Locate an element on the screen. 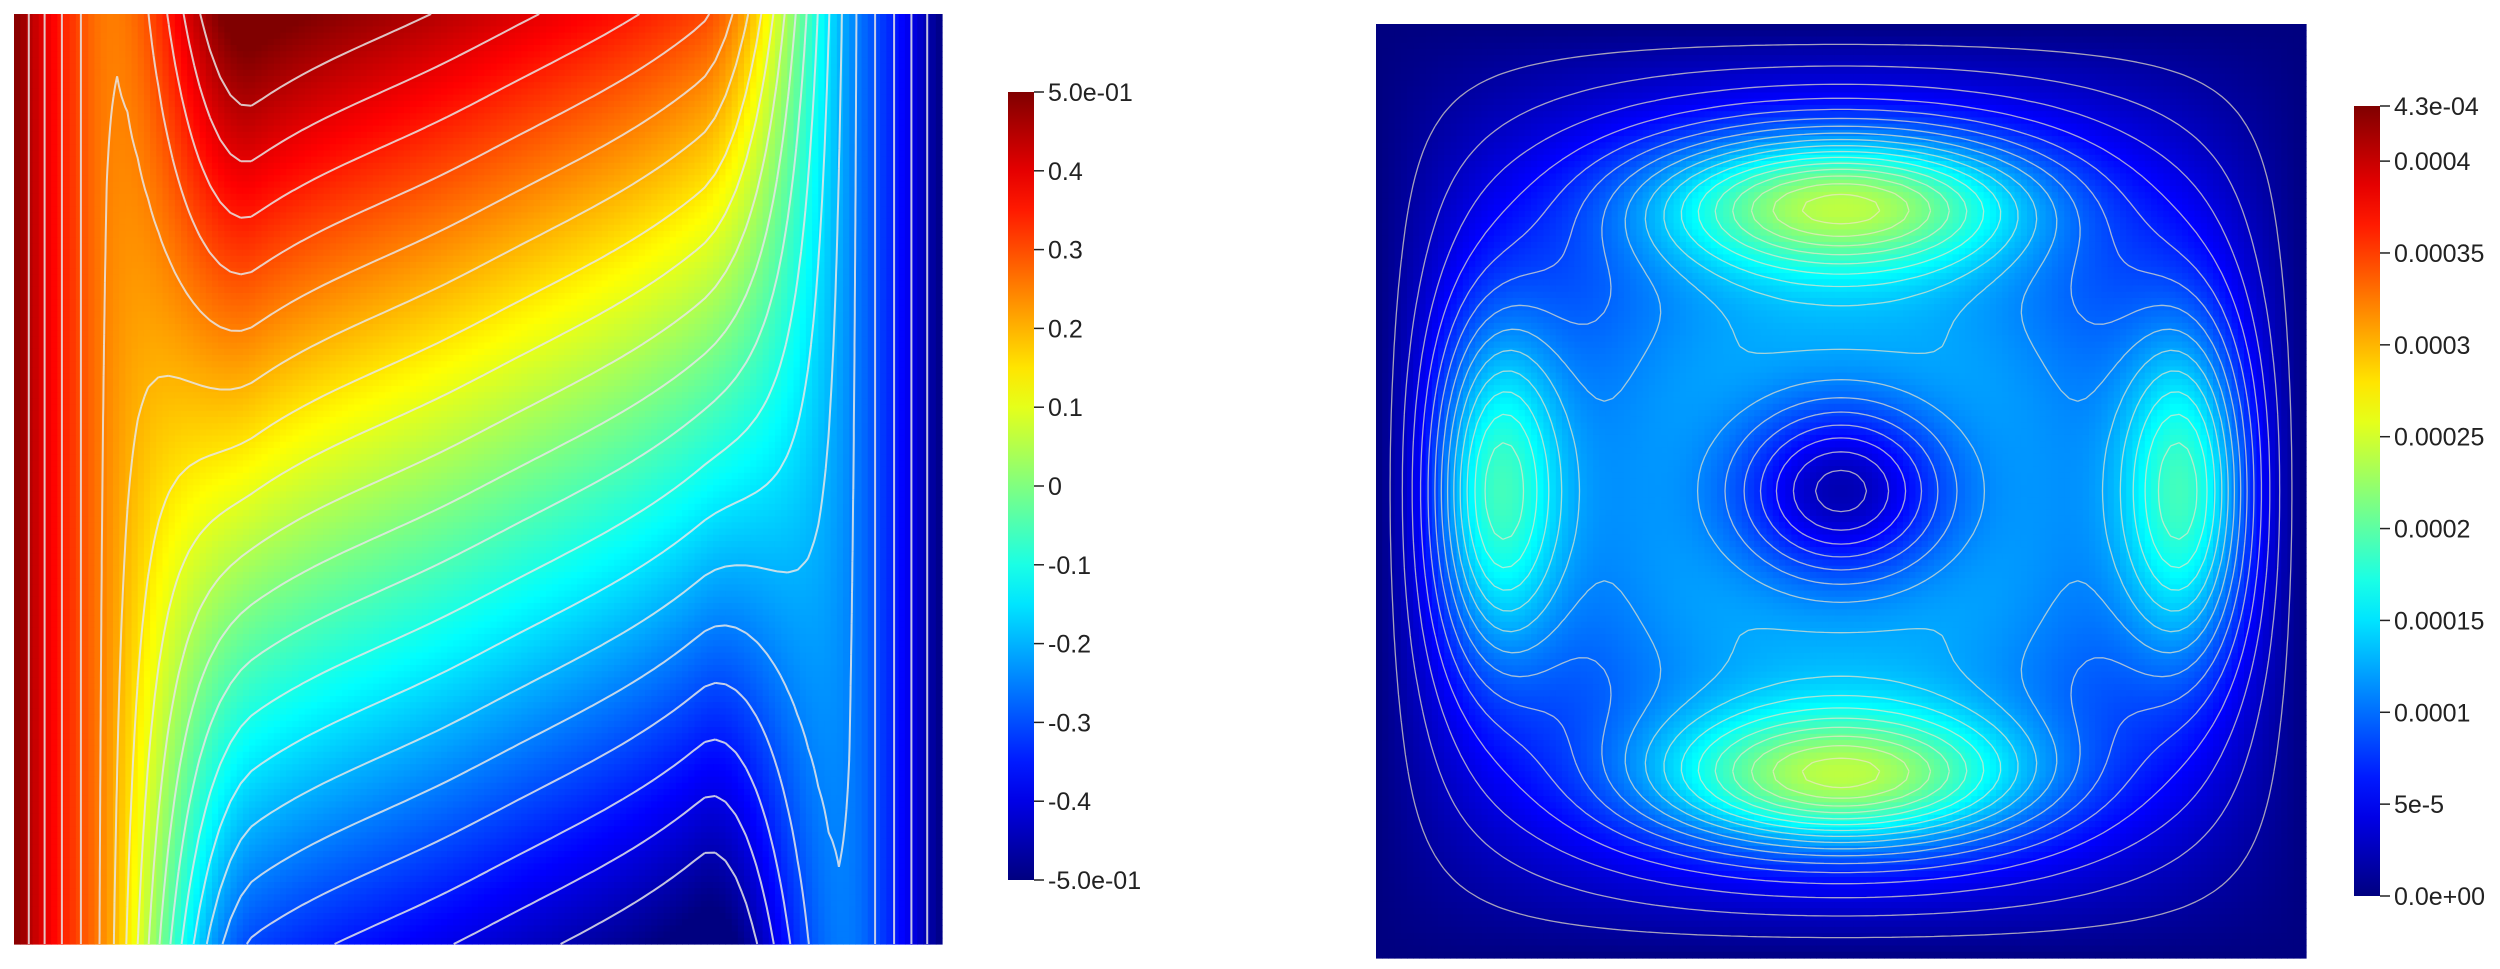 This screenshot has width=2500, height=969. colorbar-tick-label: 0.00035 is located at coordinates (2439, 254).